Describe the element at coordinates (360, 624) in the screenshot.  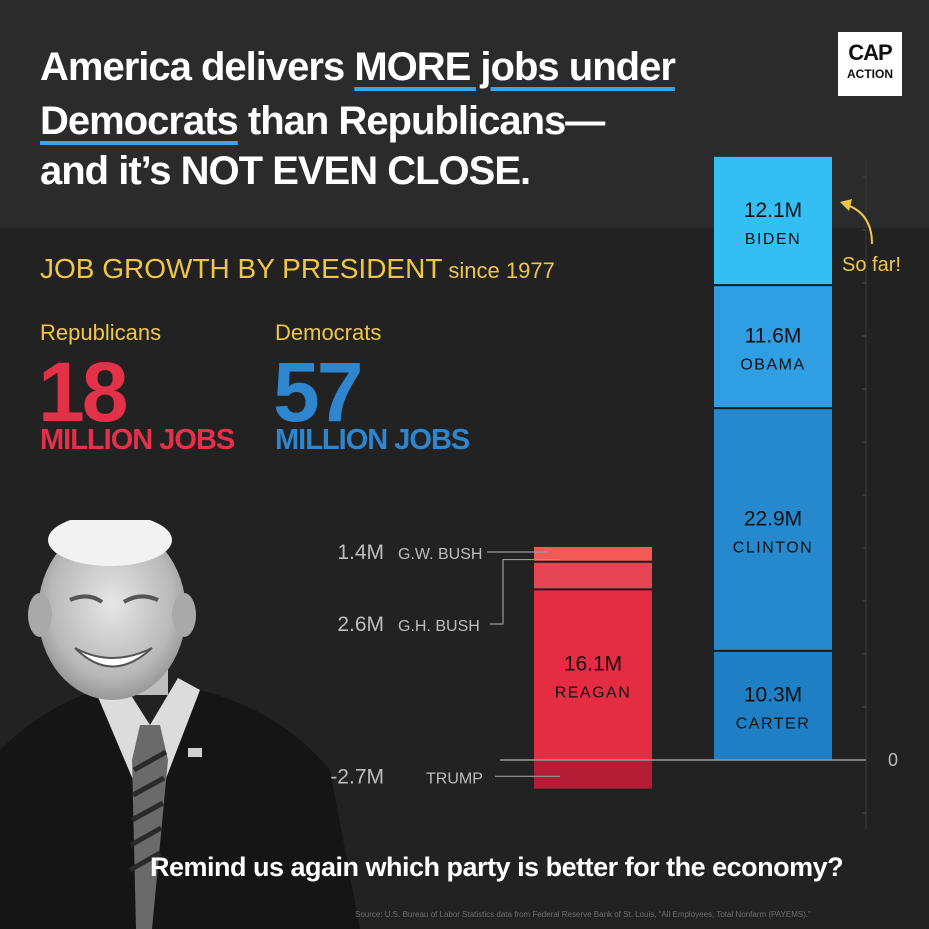
I see `side-value-g-h-bush: 2.6M` at that location.